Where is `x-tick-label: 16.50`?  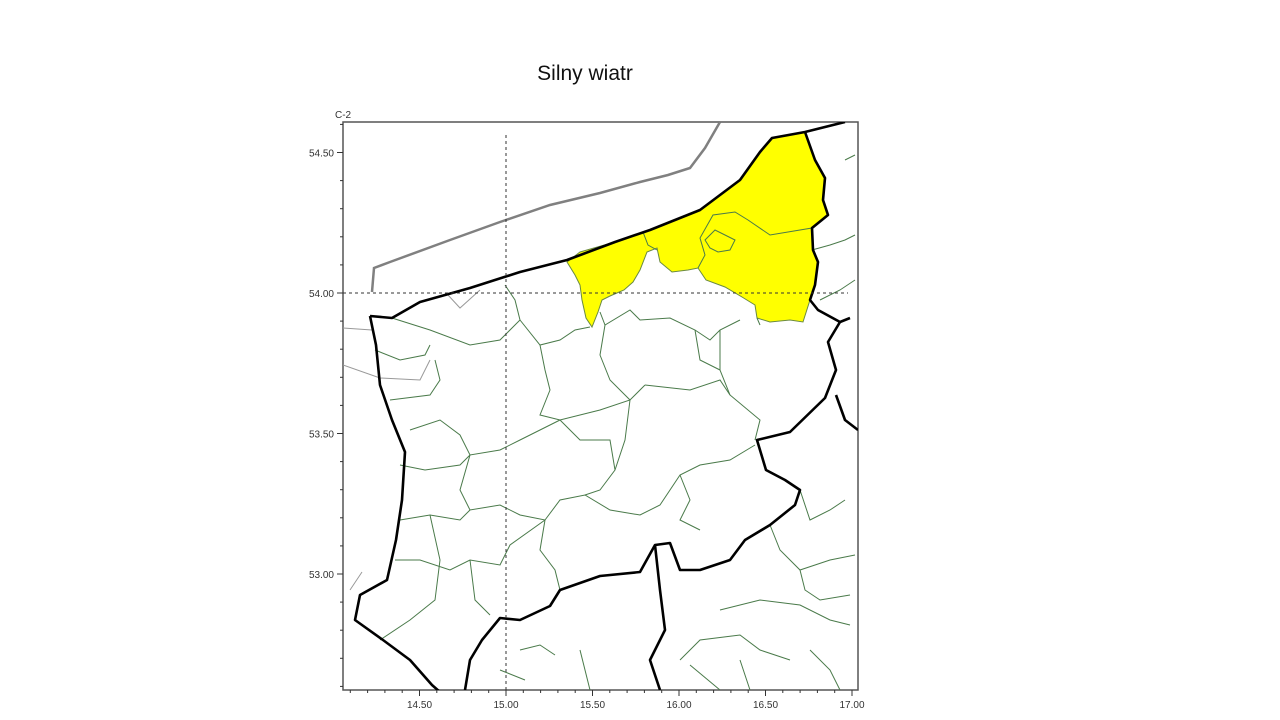
x-tick-label: 16.50 is located at coordinates (765, 705).